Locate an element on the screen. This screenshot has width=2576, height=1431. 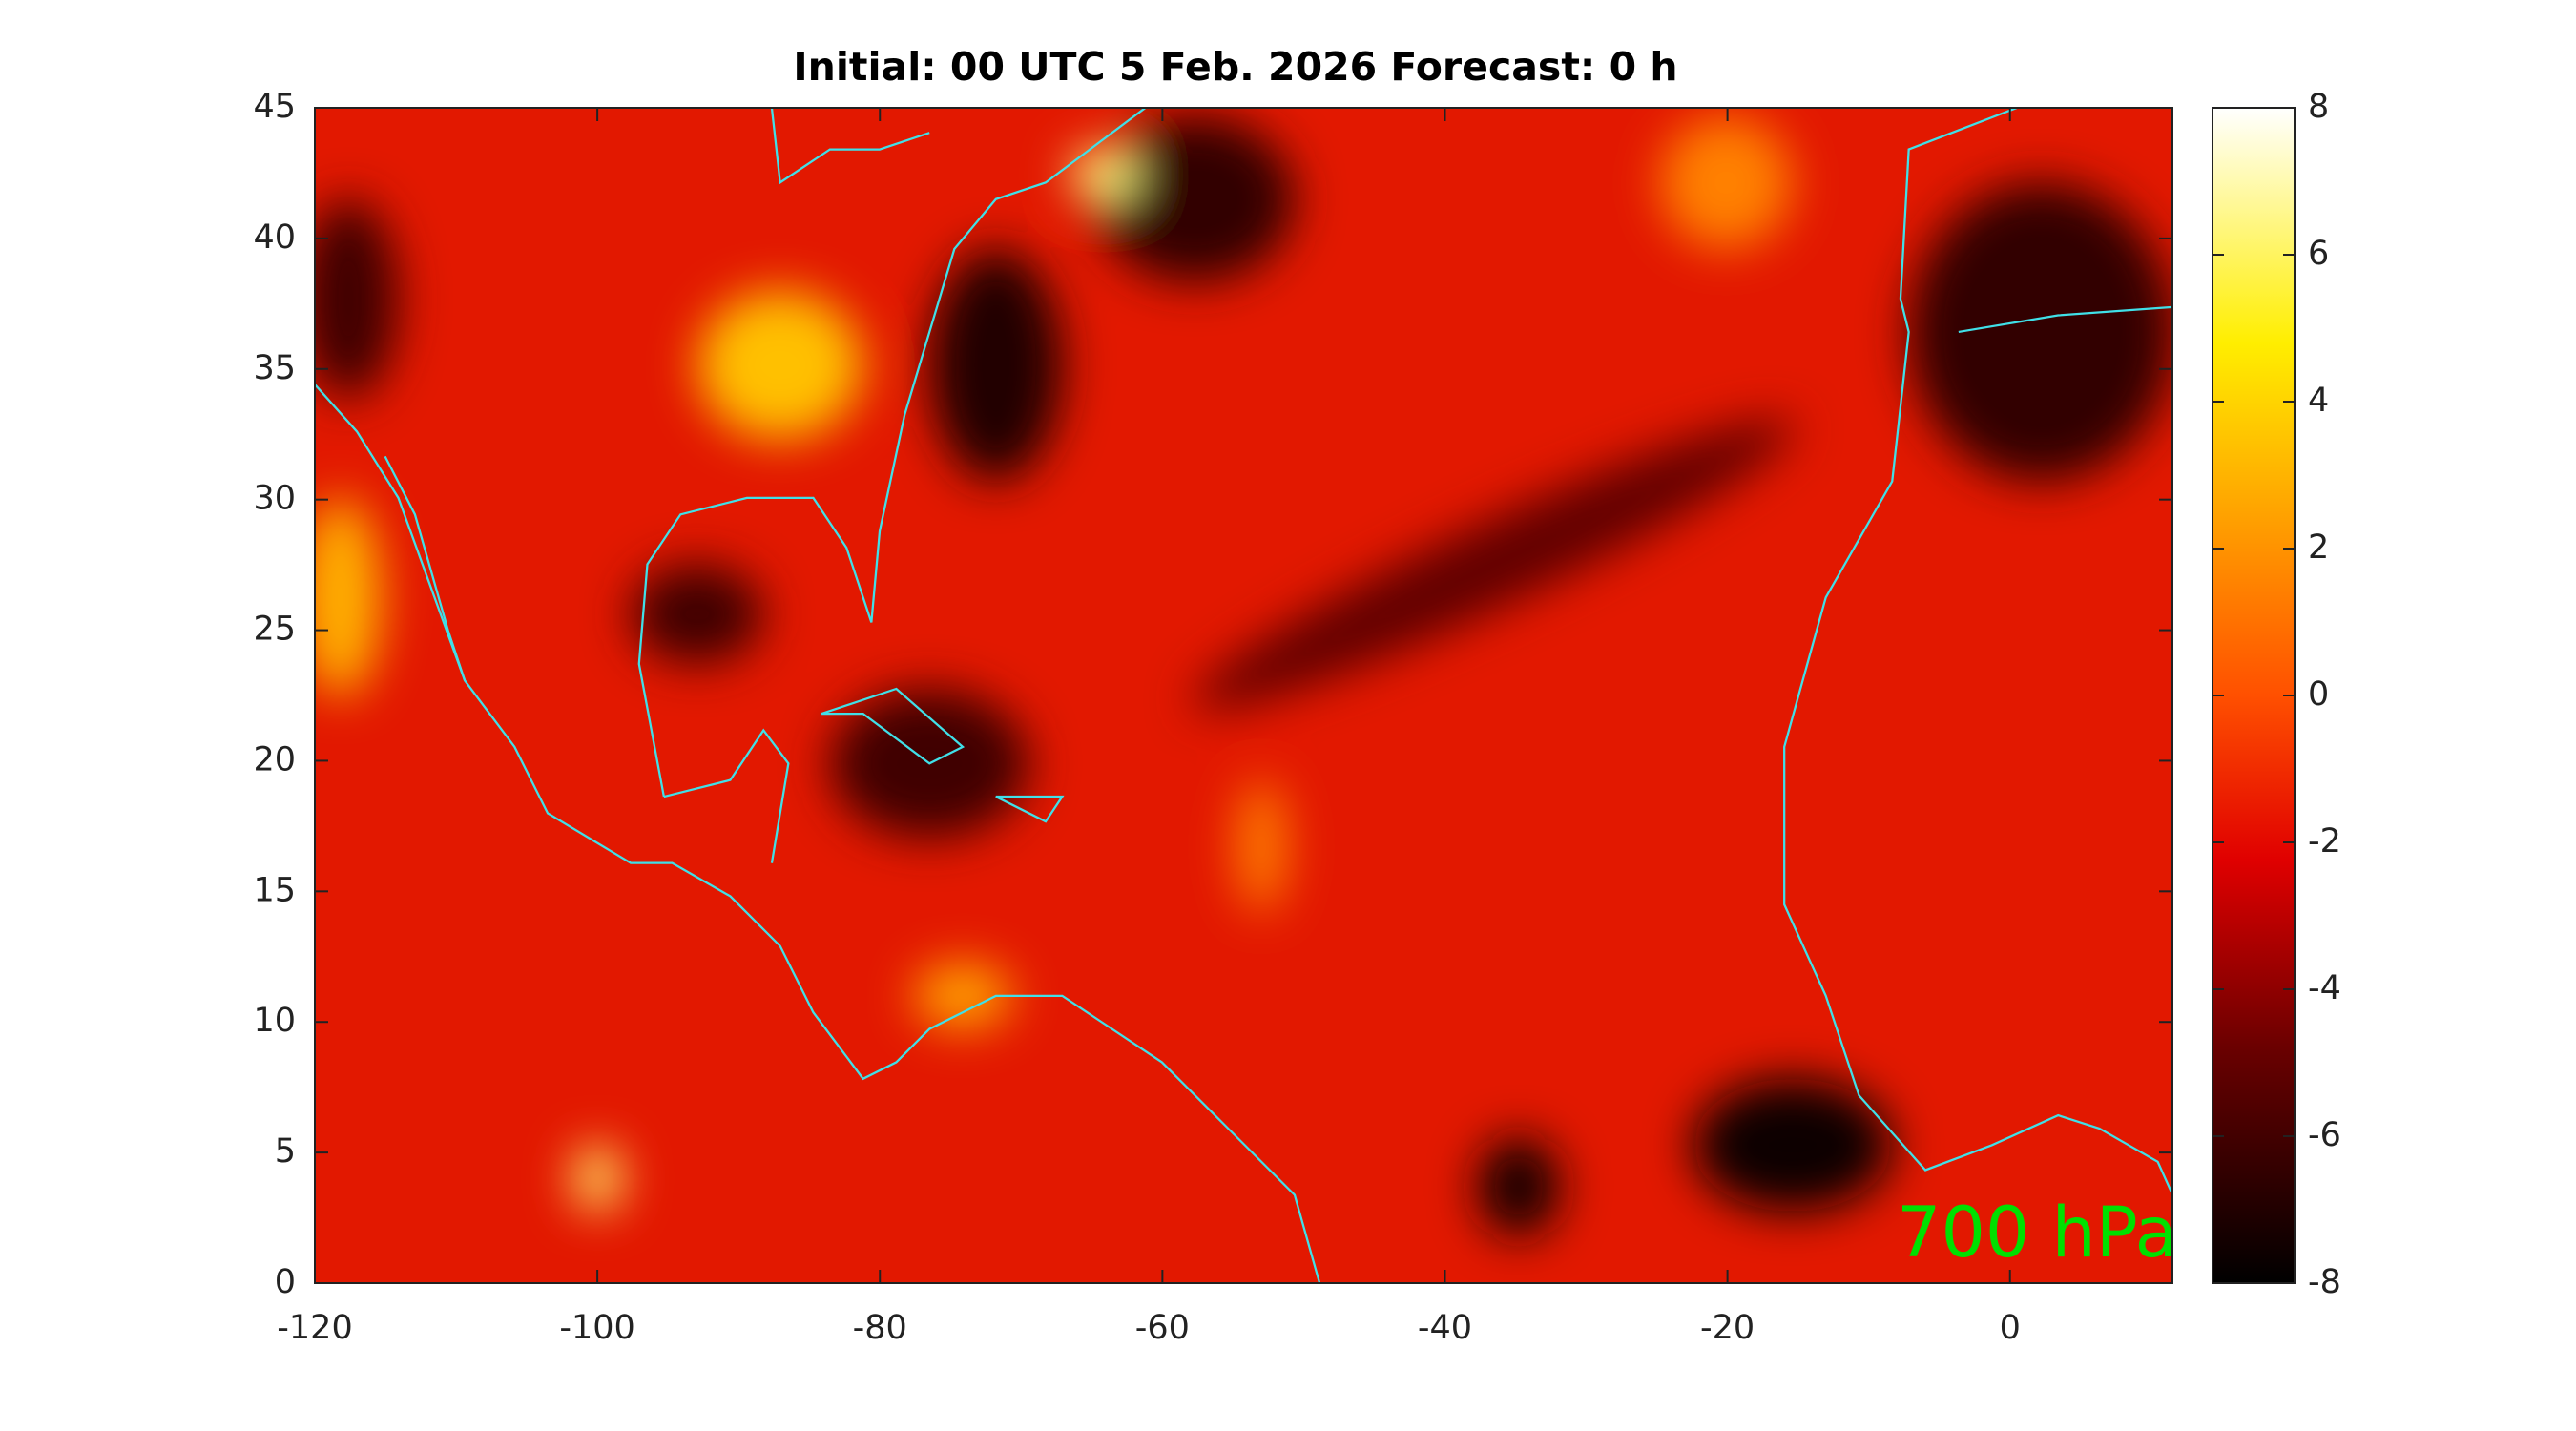
x-tick-label: -60 is located at coordinates (1162, 1328).